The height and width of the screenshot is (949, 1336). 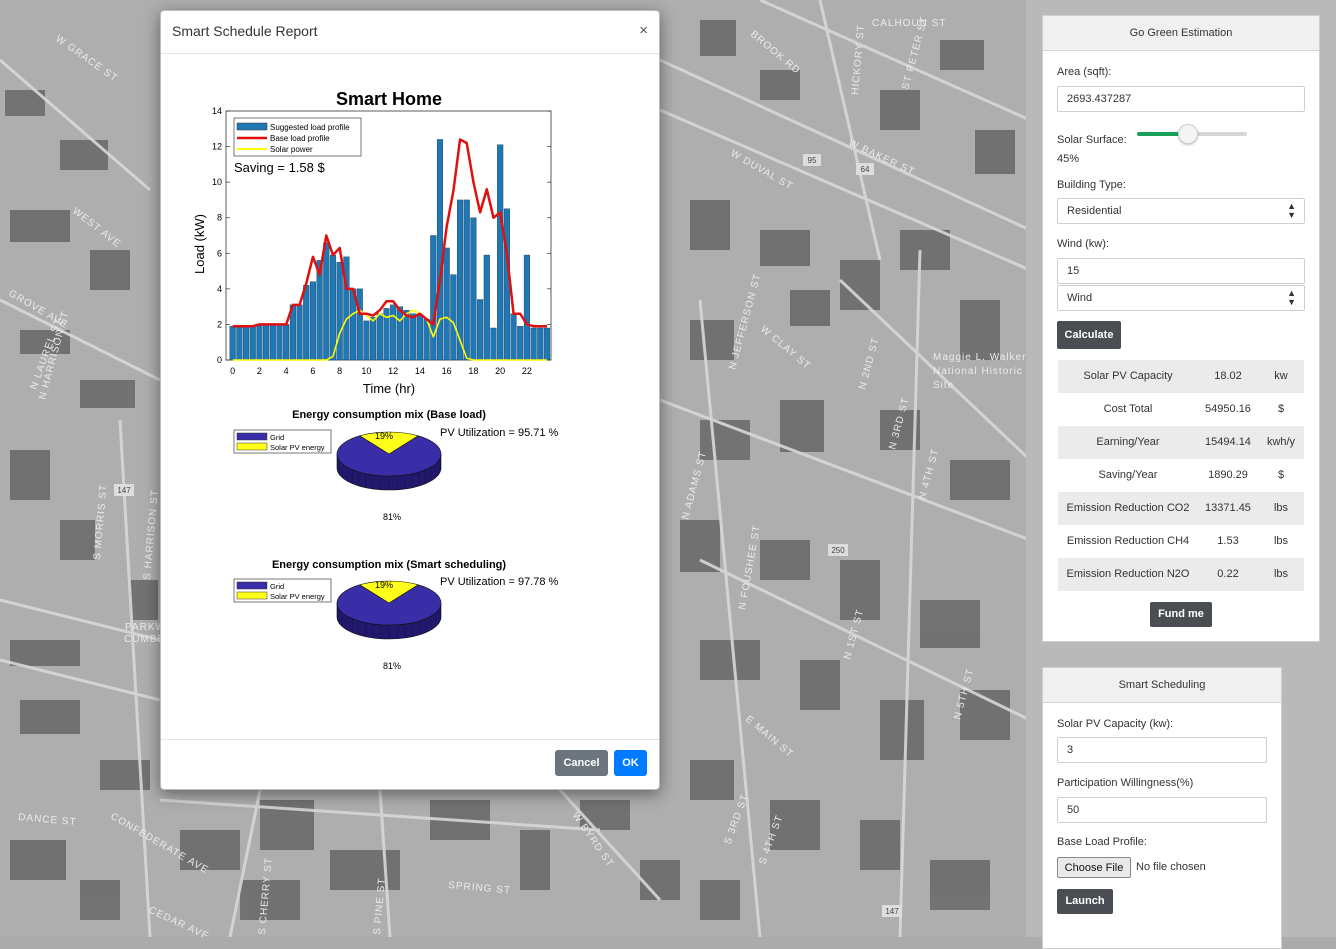 I want to click on result-row: Saving/Year 1890.29 $, so click(x=1181, y=475).